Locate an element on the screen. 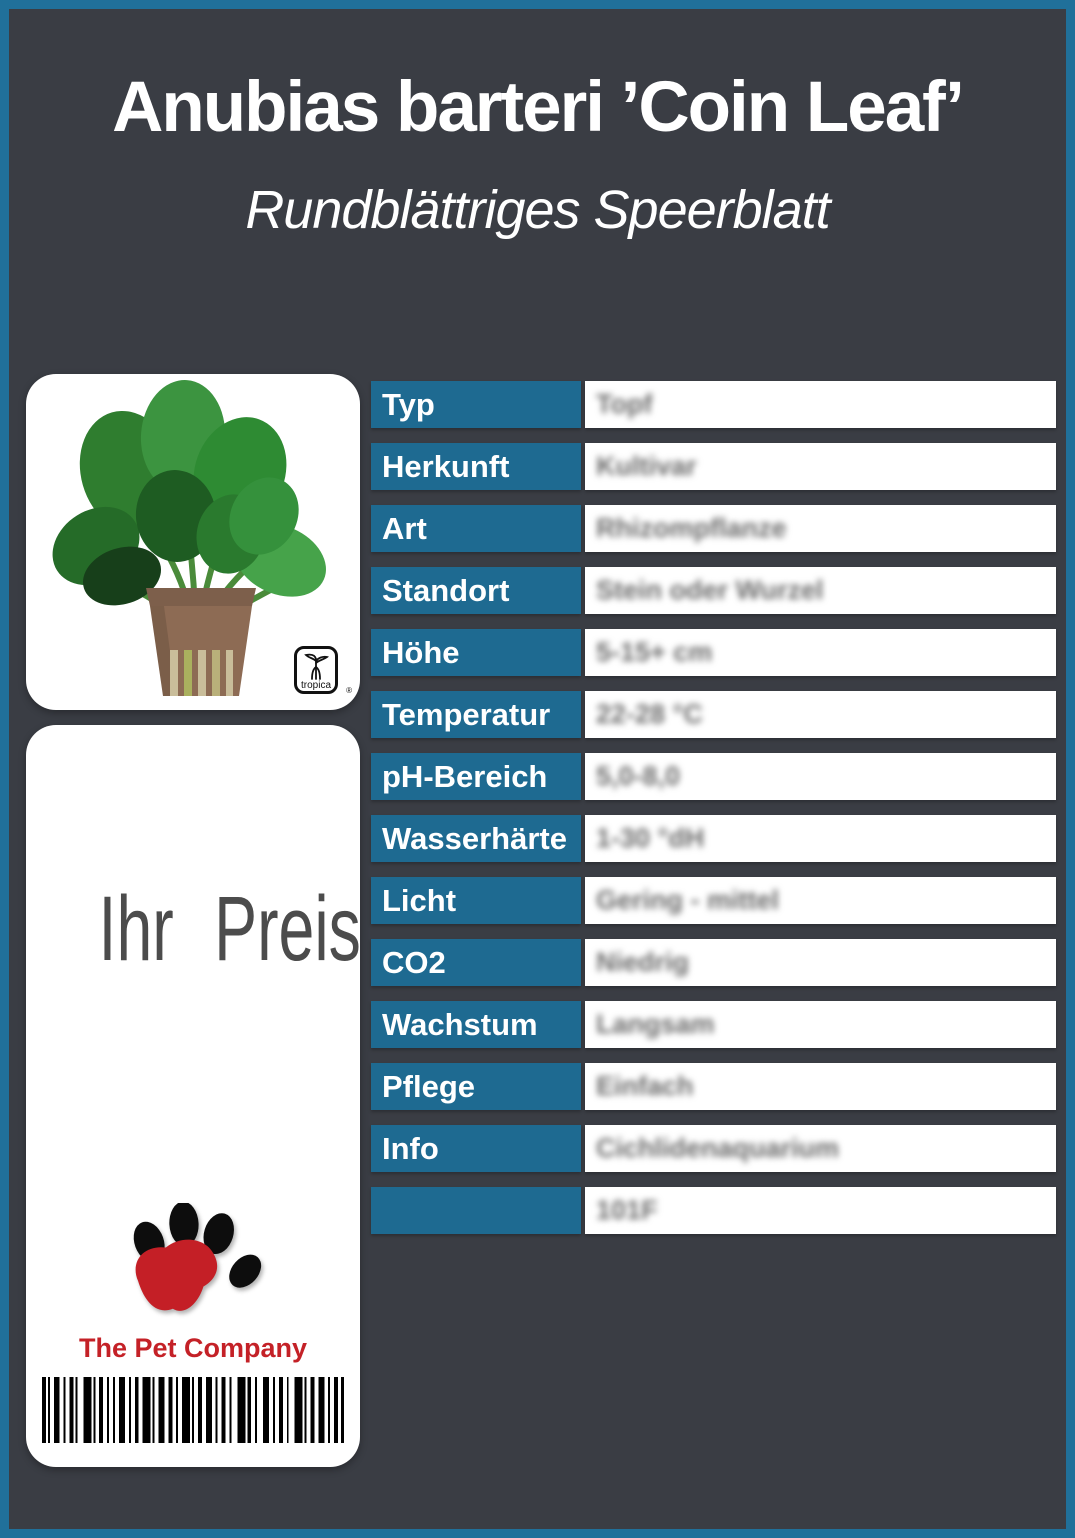 The height and width of the screenshot is (1538, 1075). tropica-logo-box: tropica is located at coordinates (316, 670).